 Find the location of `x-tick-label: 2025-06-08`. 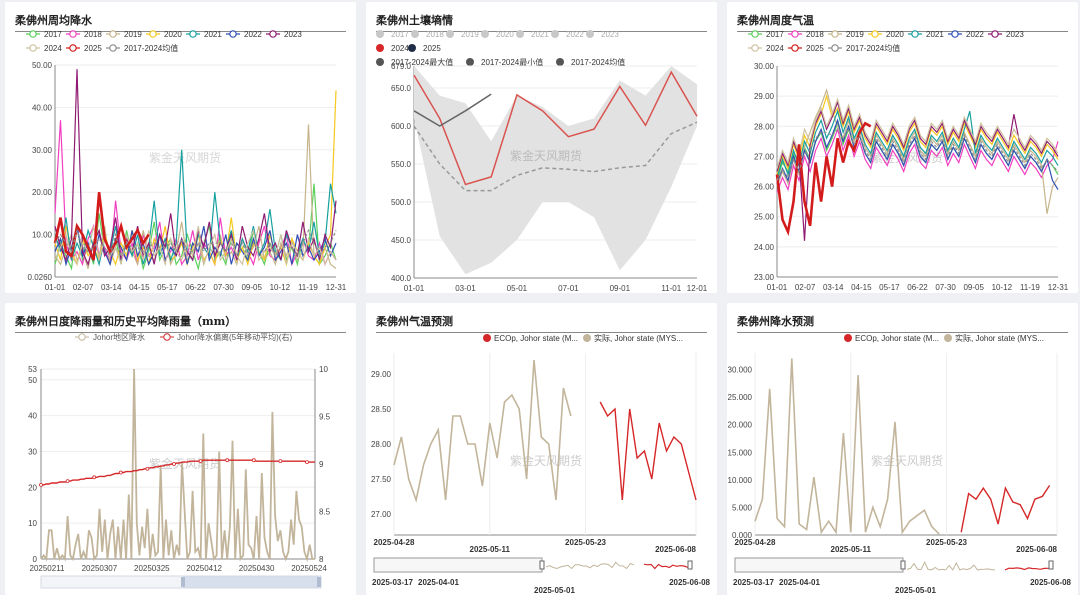

x-tick-label: 2025-06-08 is located at coordinates (675, 549).